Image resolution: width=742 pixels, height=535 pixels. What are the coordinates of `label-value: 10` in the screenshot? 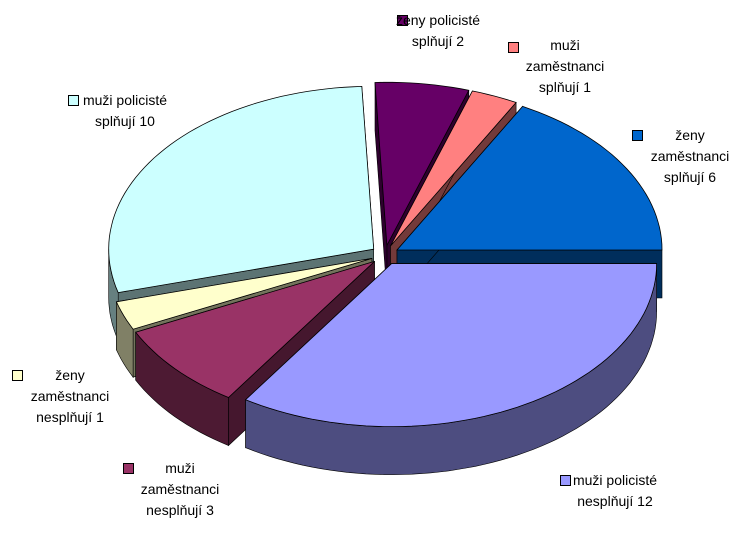 It's located at (147, 121).